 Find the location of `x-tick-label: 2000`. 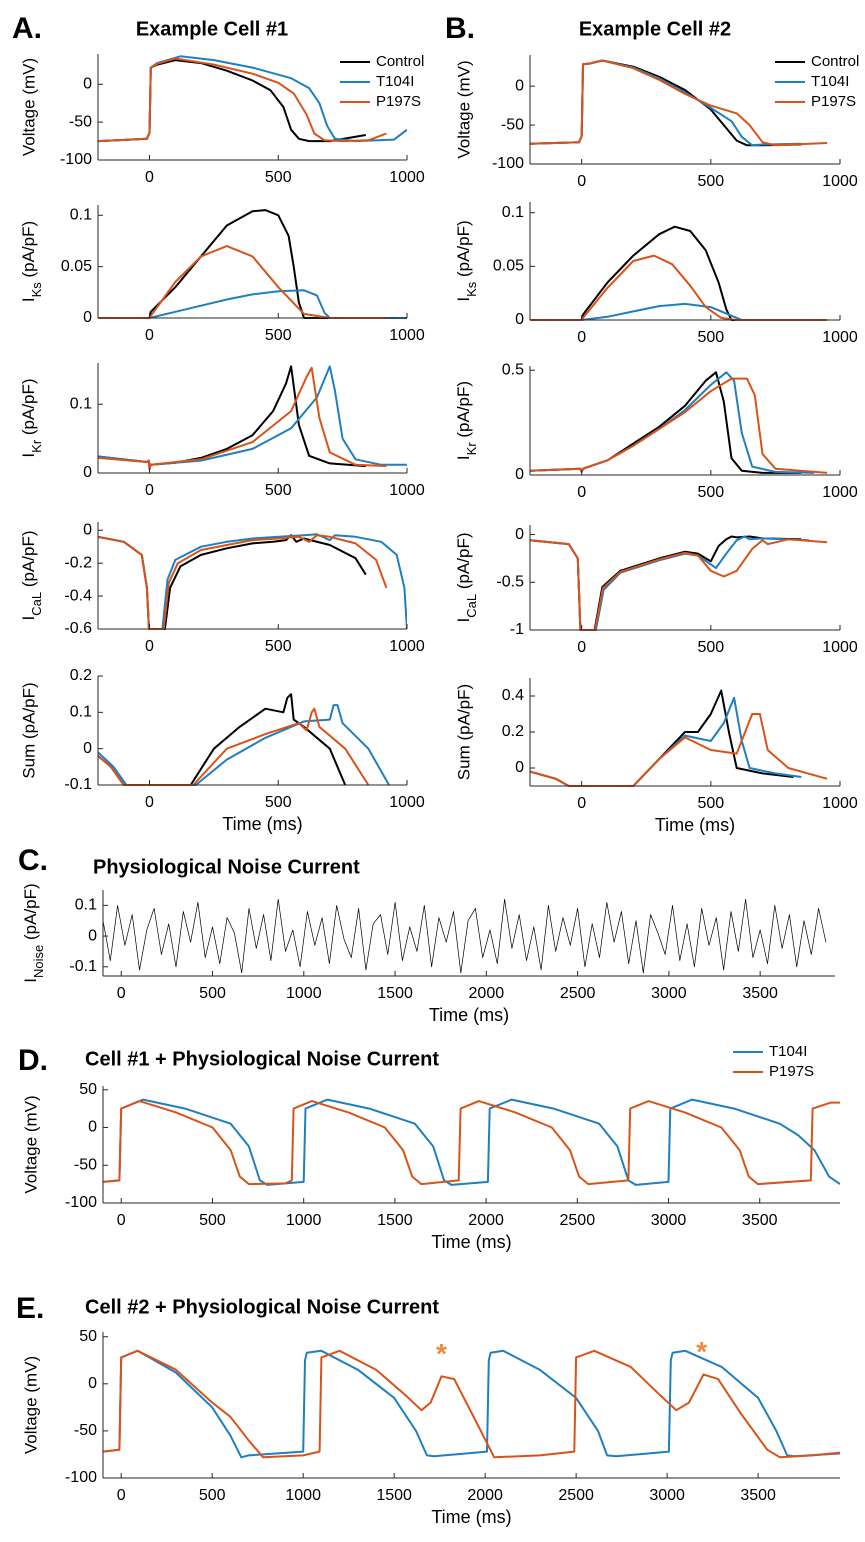

x-tick-label: 2000 is located at coordinates (485, 1495).